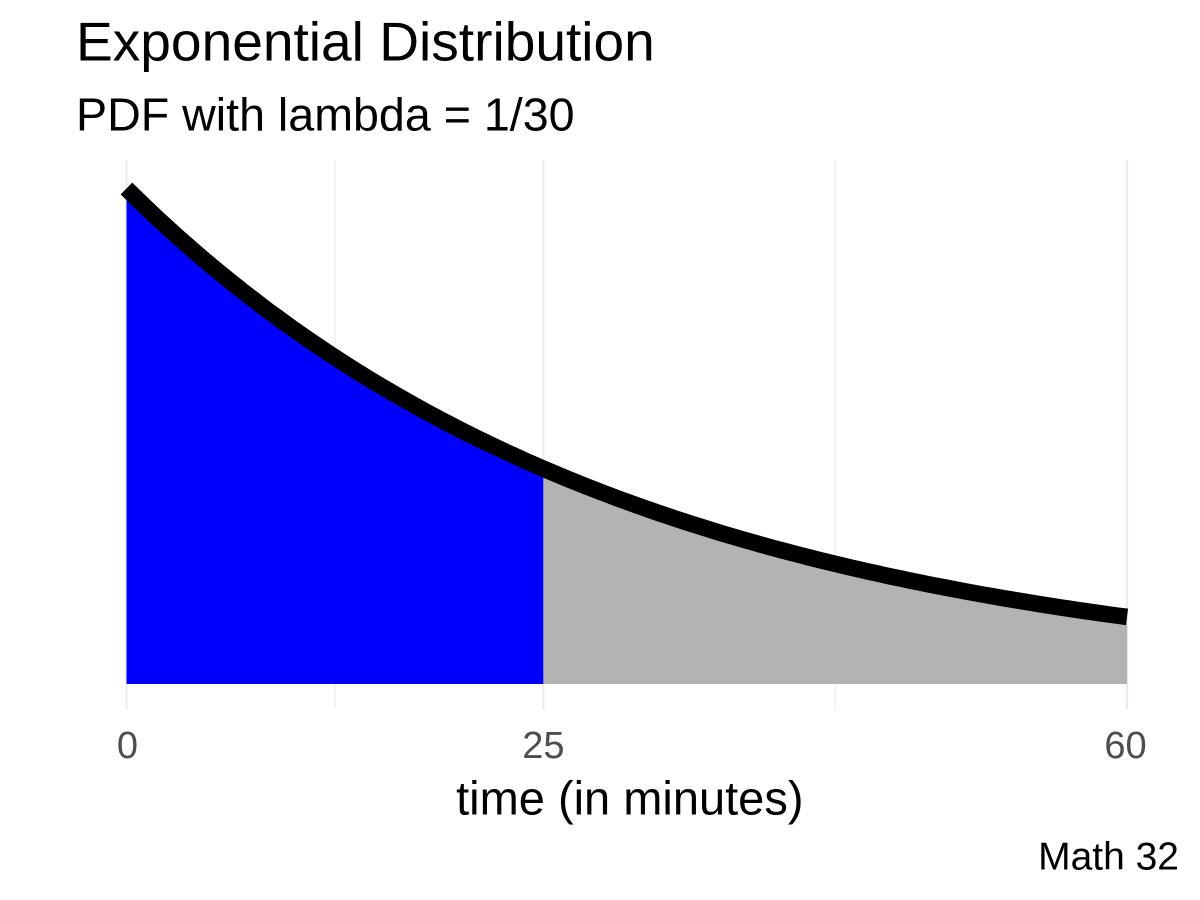 The height and width of the screenshot is (900, 1200). I want to click on svg-text: Math 32, so click(1108, 857).